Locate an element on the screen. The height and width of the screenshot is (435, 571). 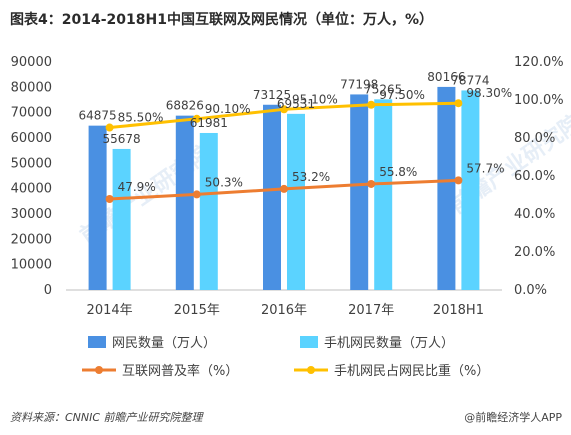
x-tick-label: 2014年 is located at coordinates (110, 310).